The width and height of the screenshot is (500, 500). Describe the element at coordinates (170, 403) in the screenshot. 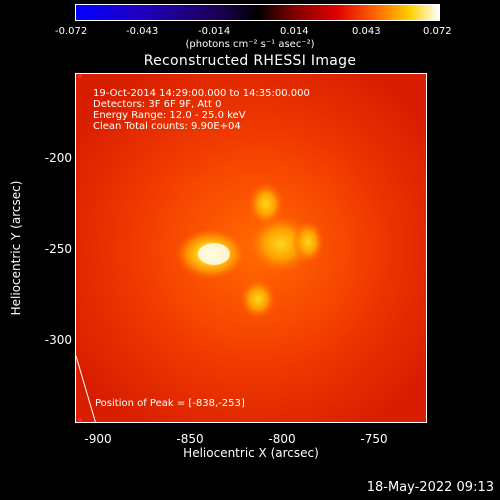

I see `peak-position-label: Position of Peak = [-838,-253]` at that location.